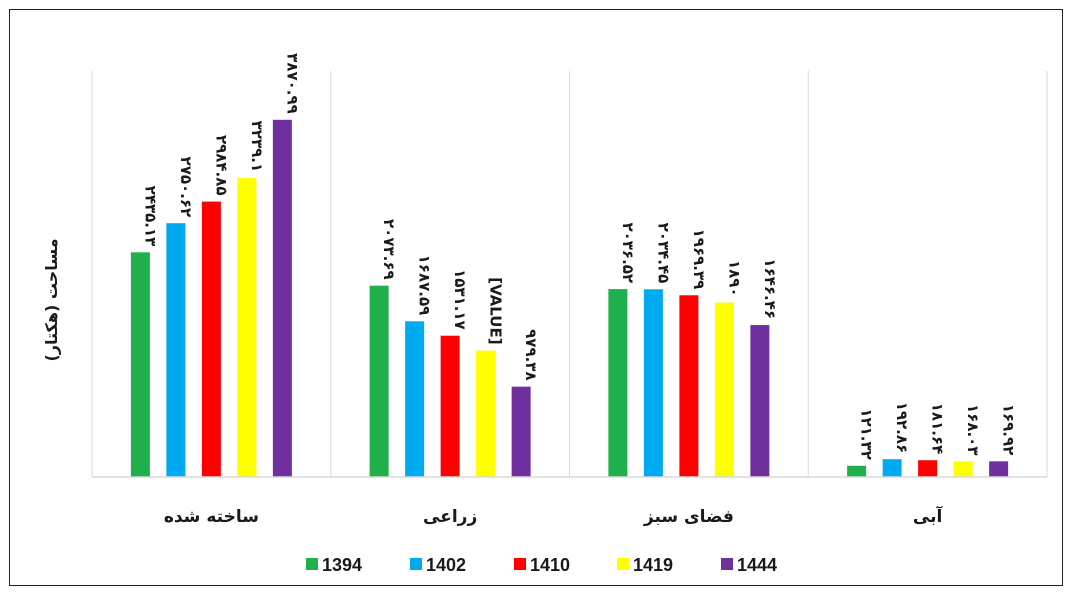  Describe the element at coordinates (1009, 429) in the screenshot. I see `data-label: ۱۶۹.۹۲` at that location.